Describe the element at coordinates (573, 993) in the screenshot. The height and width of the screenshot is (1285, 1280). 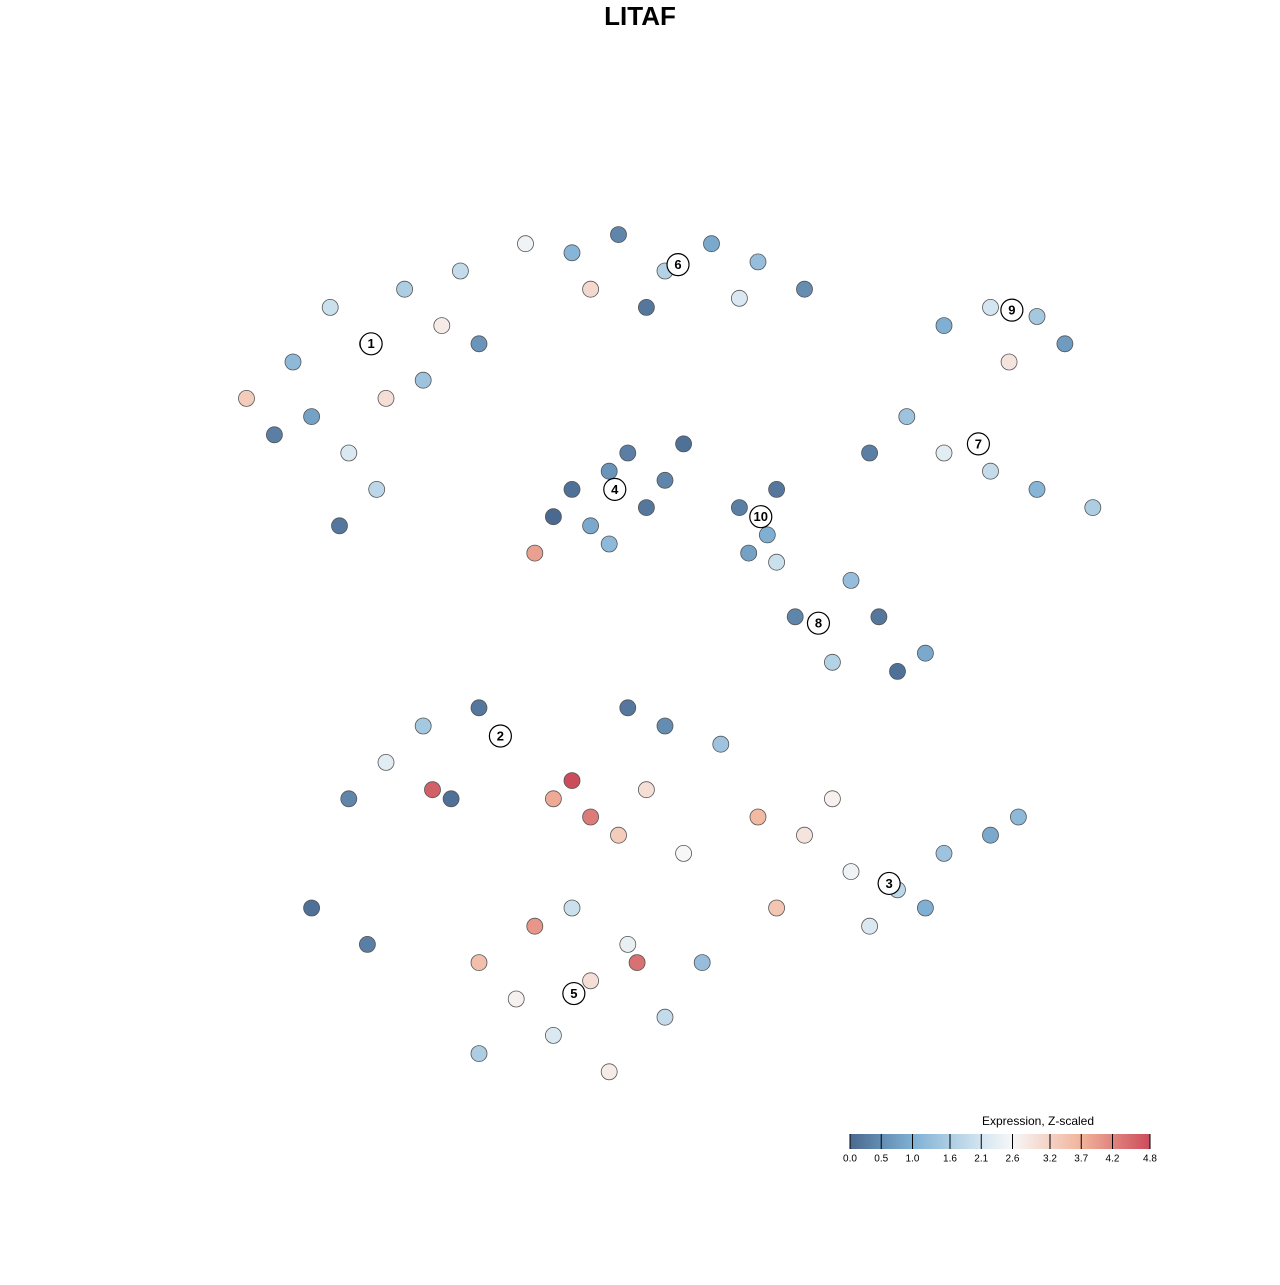
I see `cluster-label: 5` at that location.